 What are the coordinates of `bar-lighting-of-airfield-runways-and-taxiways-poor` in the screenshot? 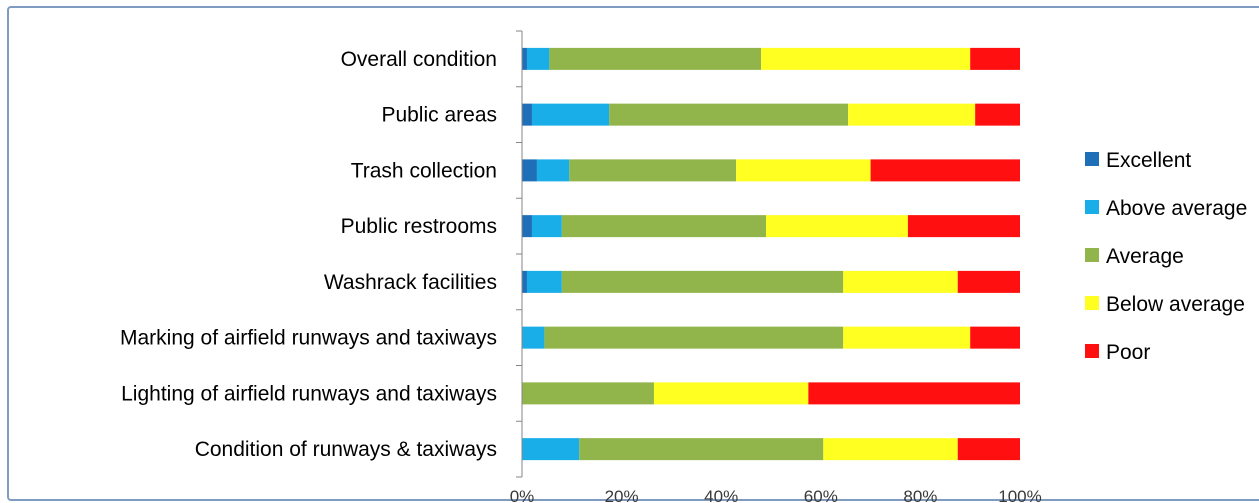 It's located at (914, 393).